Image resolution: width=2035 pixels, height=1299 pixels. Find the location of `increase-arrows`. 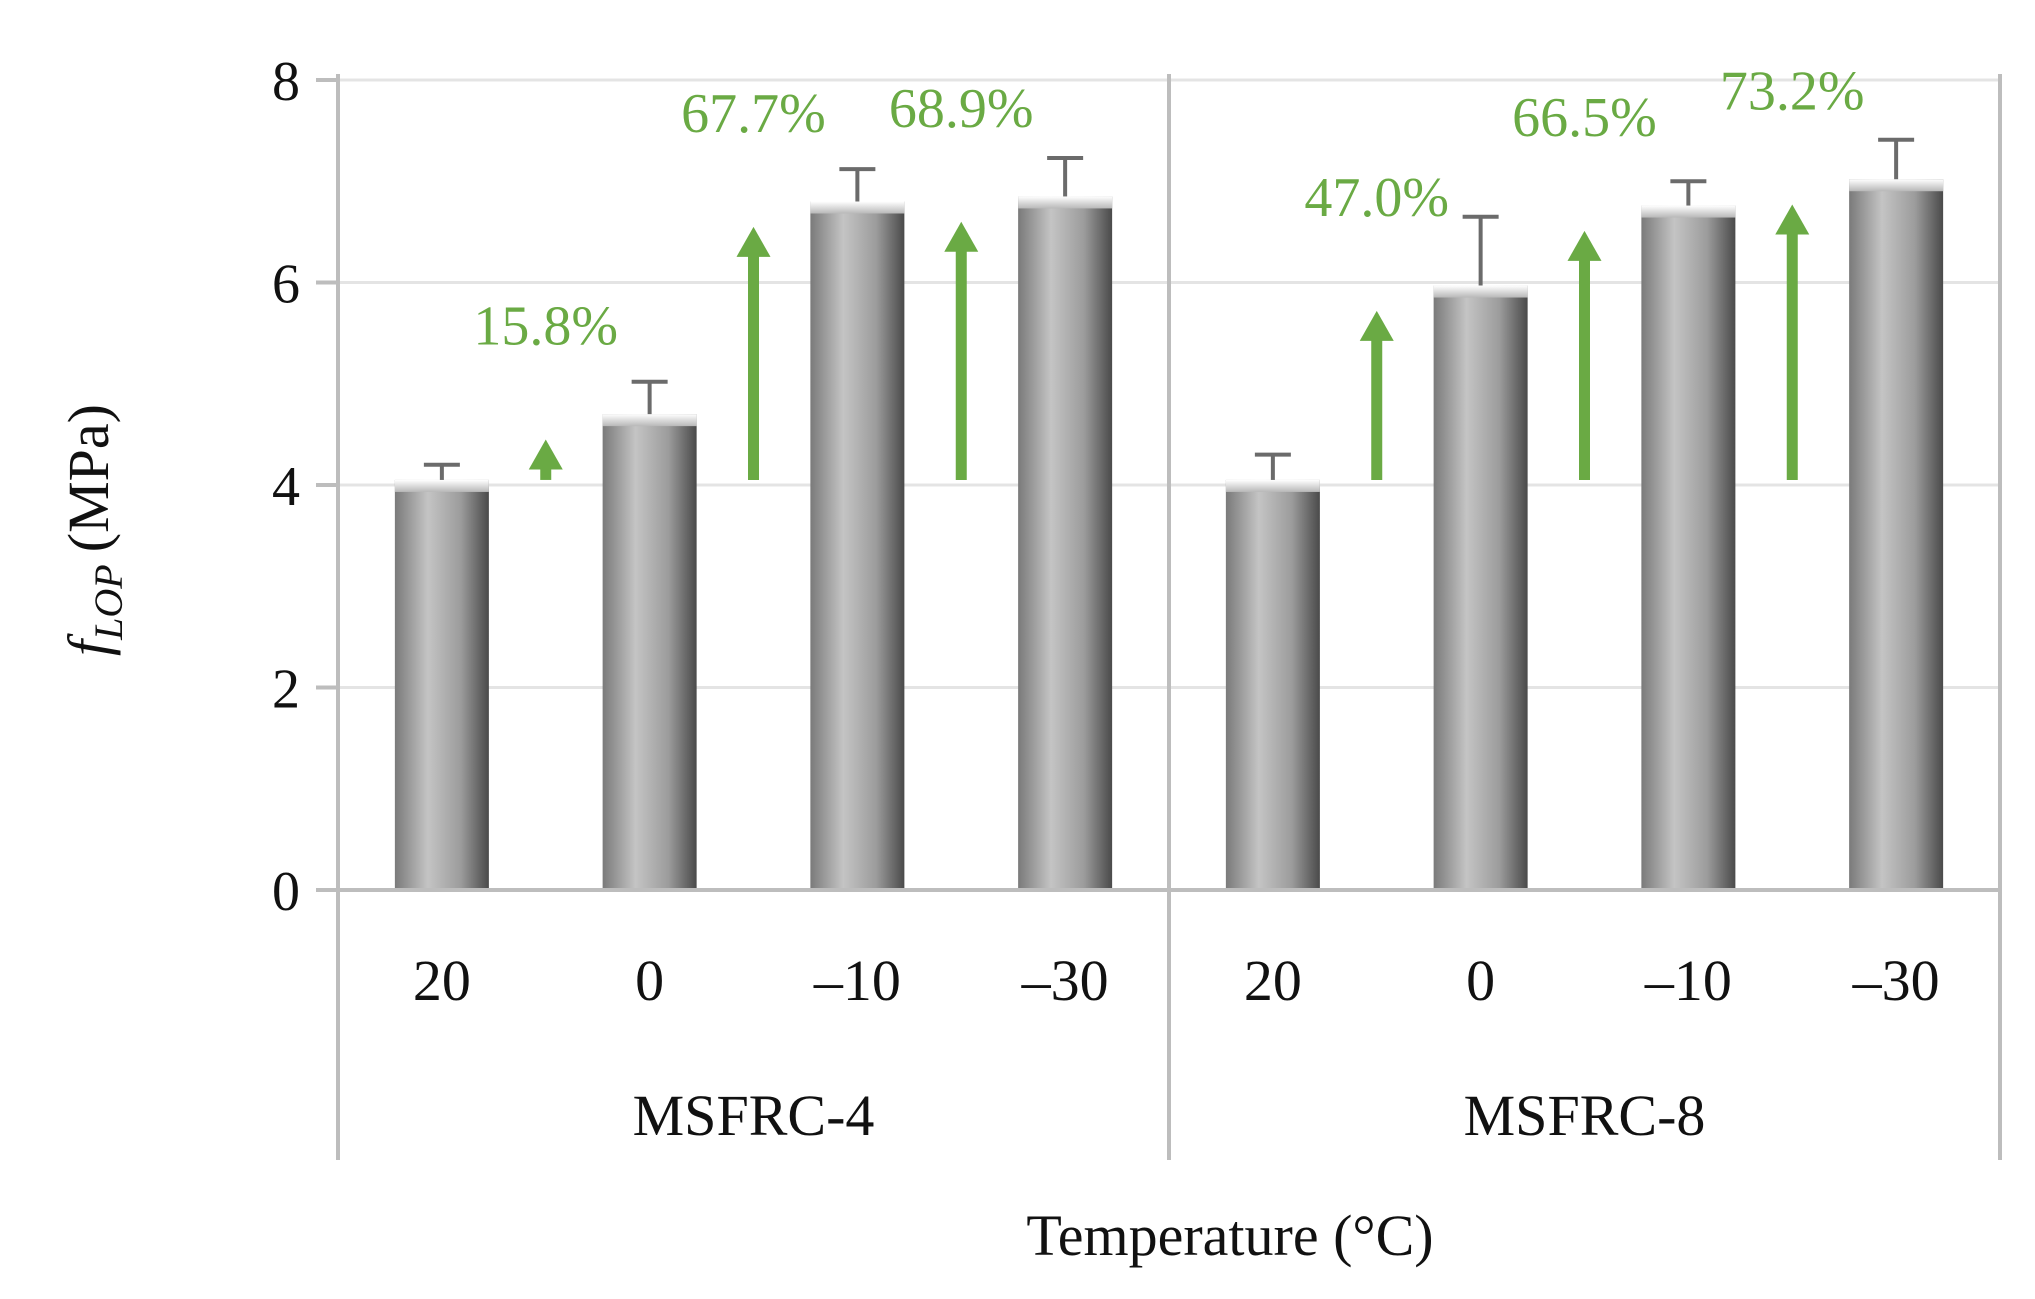

increase-arrows is located at coordinates (1169, 342).